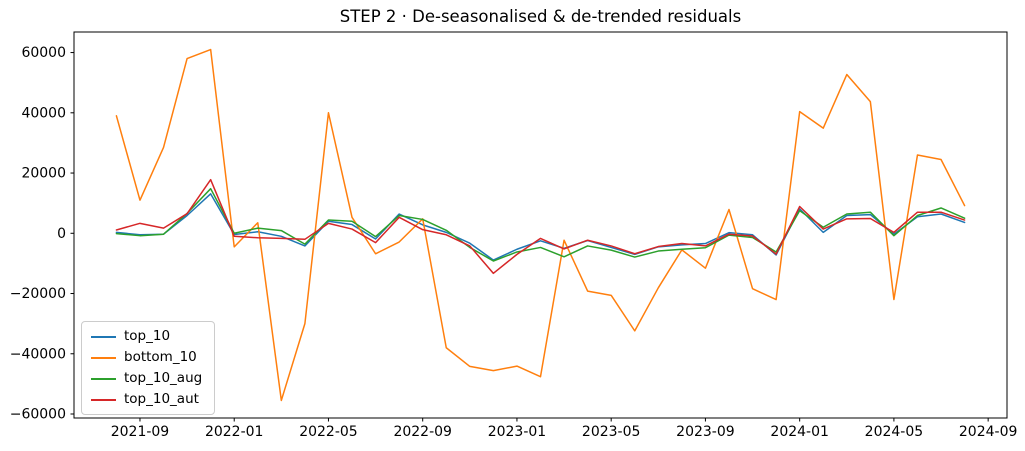 This screenshot has width=1025, height=451. I want to click on legend-label: top_10_aut, so click(161, 399).